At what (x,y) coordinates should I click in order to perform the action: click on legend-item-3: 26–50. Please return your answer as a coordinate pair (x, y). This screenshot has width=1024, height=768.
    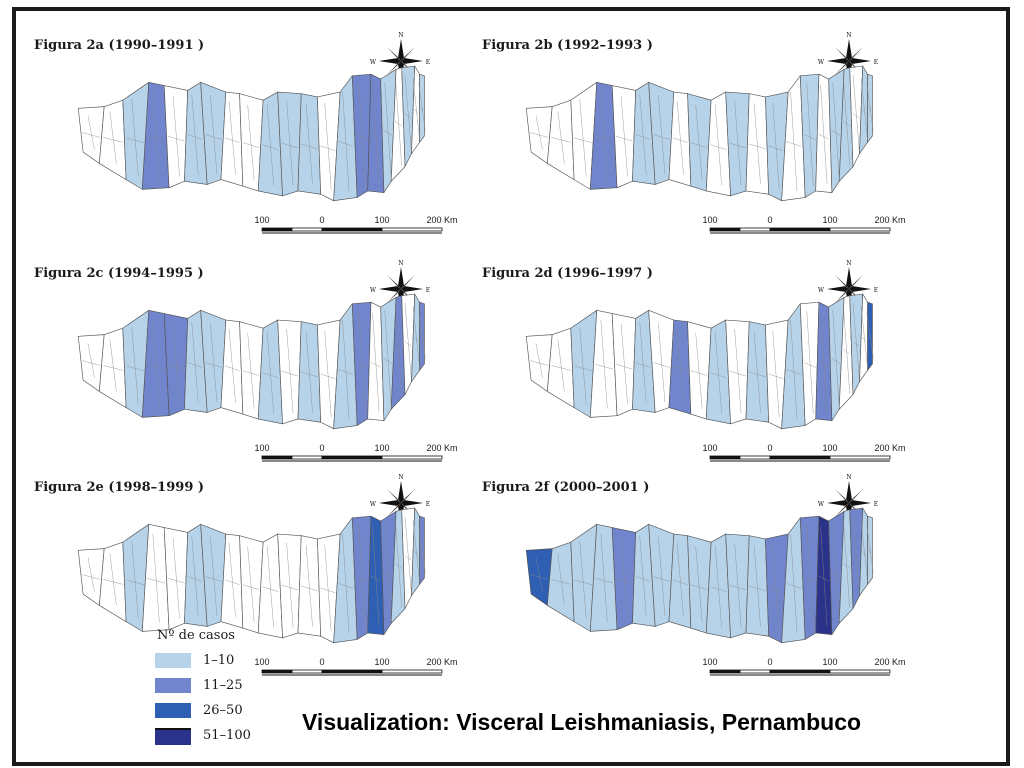
    Looking at the image, I should click on (215, 710).